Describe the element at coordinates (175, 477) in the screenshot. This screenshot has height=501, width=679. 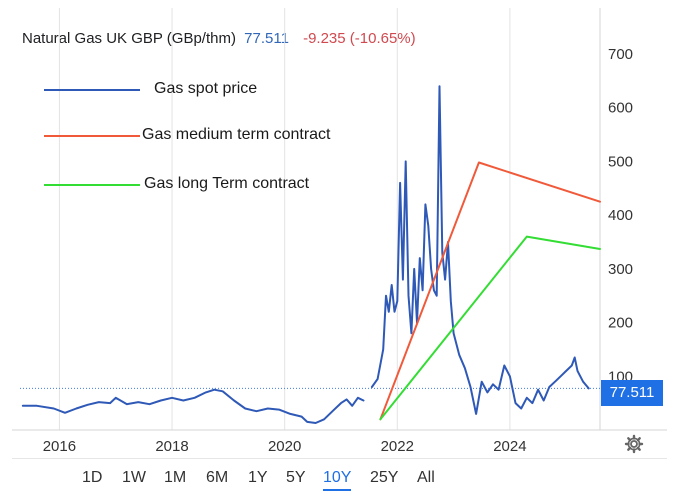
I see `range-button-1m: 1M` at that location.